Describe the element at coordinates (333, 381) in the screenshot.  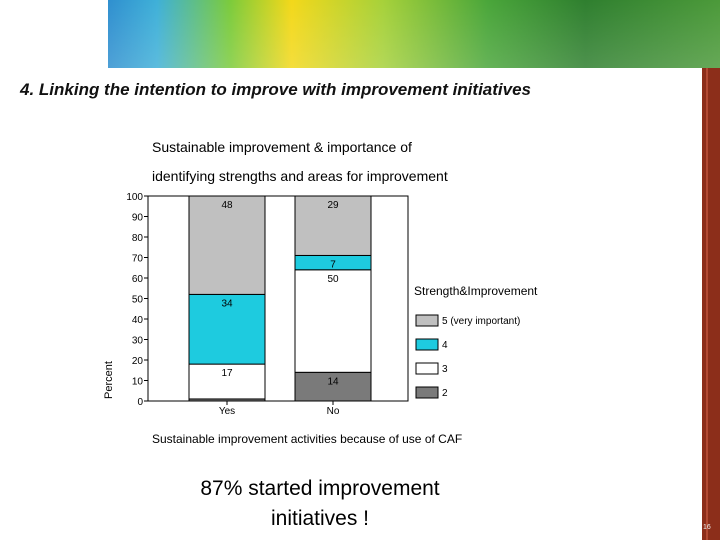
I see `data-label: 14` at that location.